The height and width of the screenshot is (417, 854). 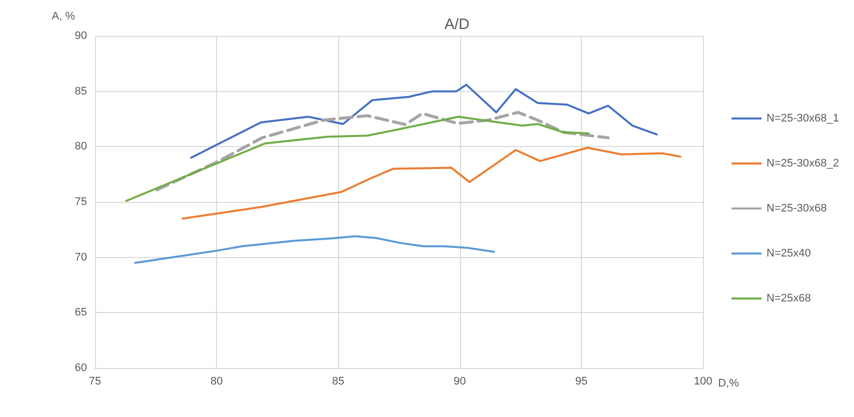 I want to click on legend-label: N=25-30x68, so click(x=796, y=208).